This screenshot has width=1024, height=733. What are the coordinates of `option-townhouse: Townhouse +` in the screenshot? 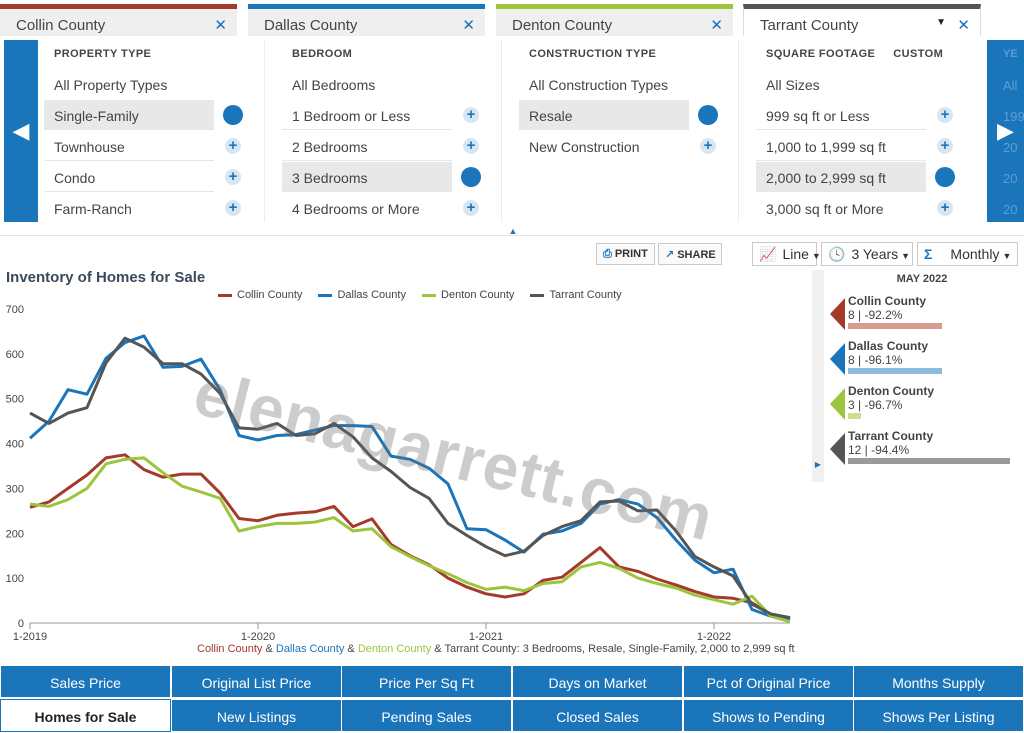 It's located at (142, 146).